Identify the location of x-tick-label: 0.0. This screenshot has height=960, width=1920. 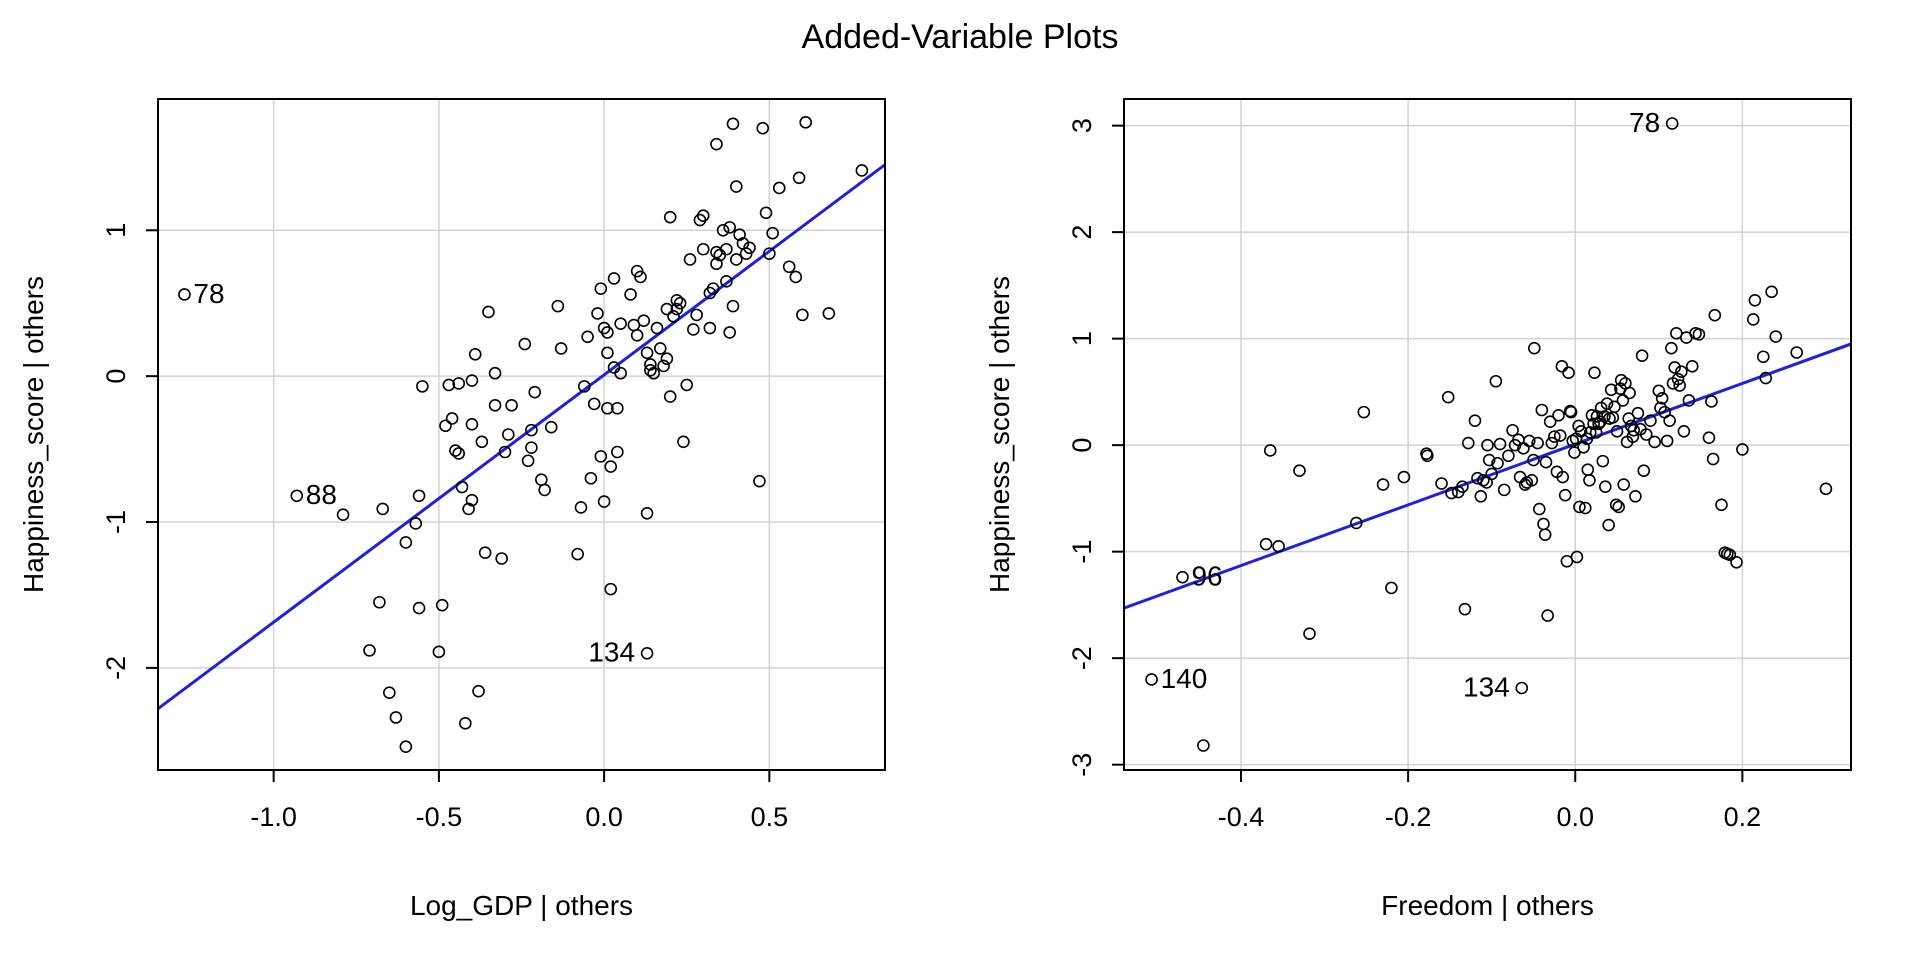
(604, 817).